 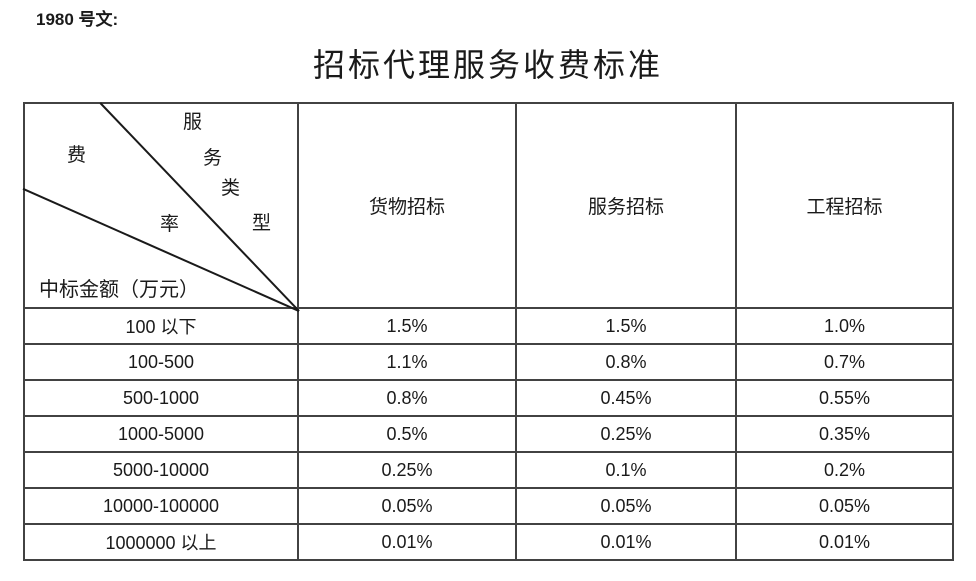 I want to click on column-header-service-bidding: 服务招标, so click(x=626, y=205).